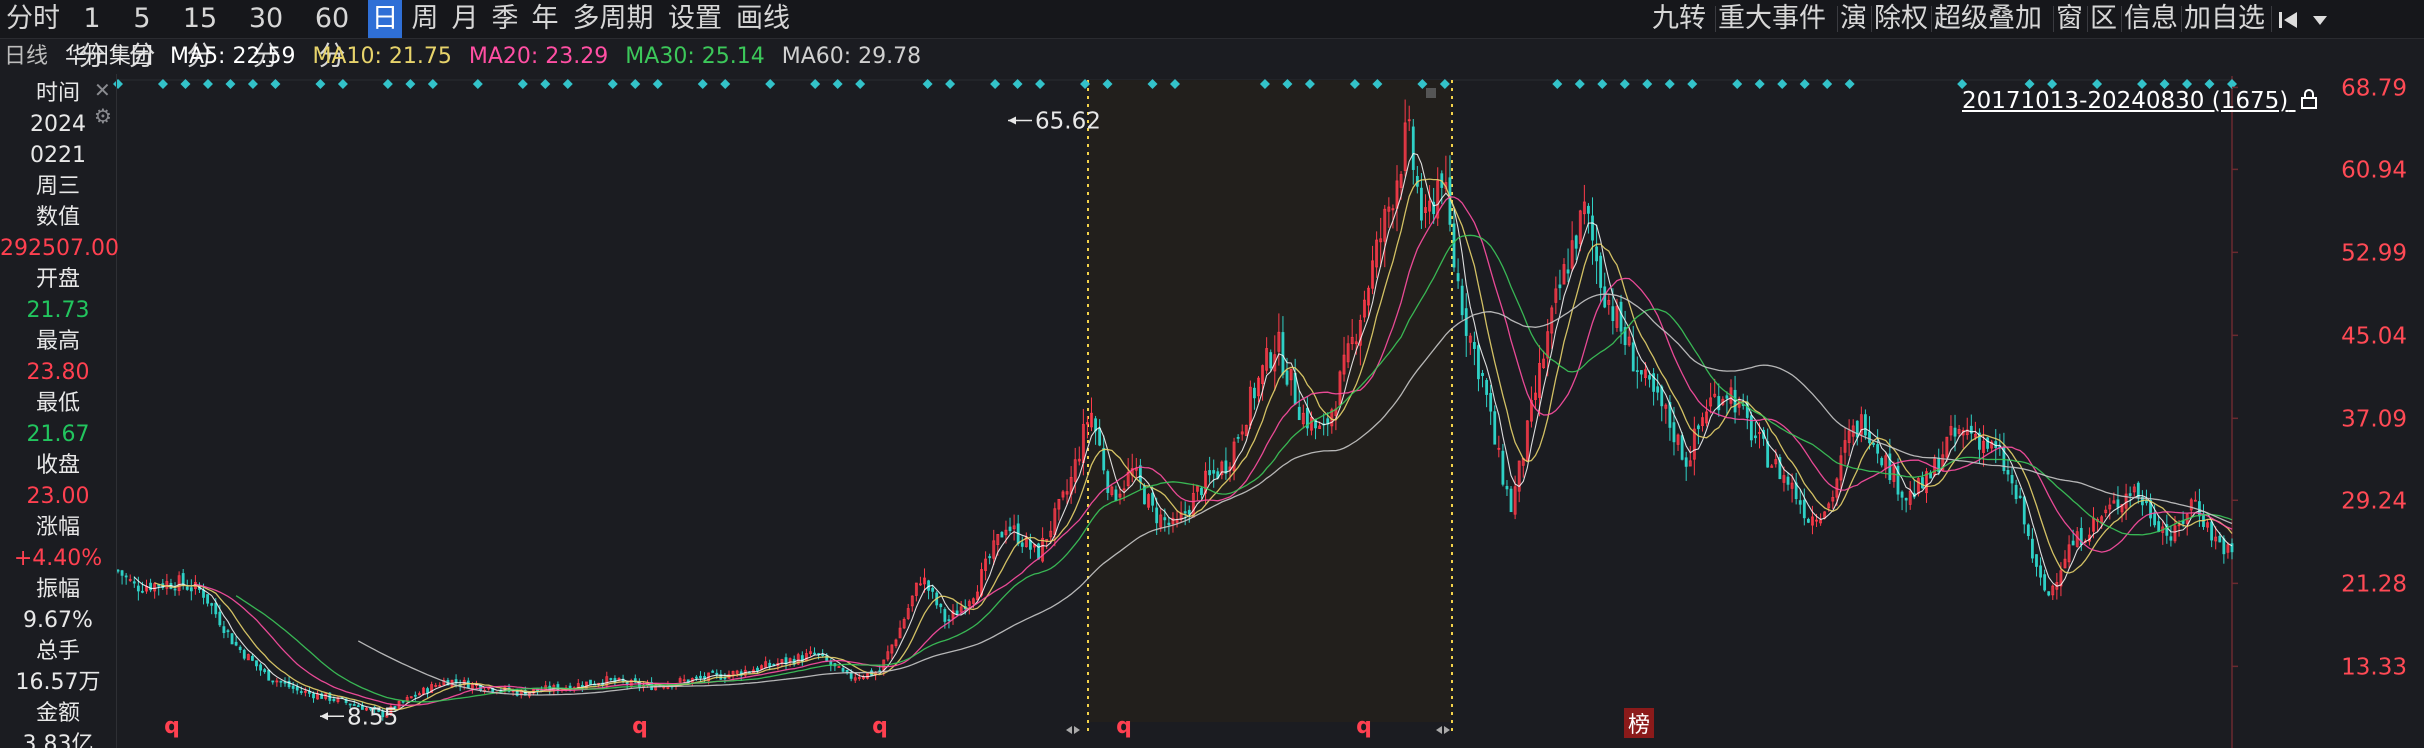  Describe the element at coordinates (57, 217) in the screenshot. I see `value-label: 数值` at that location.